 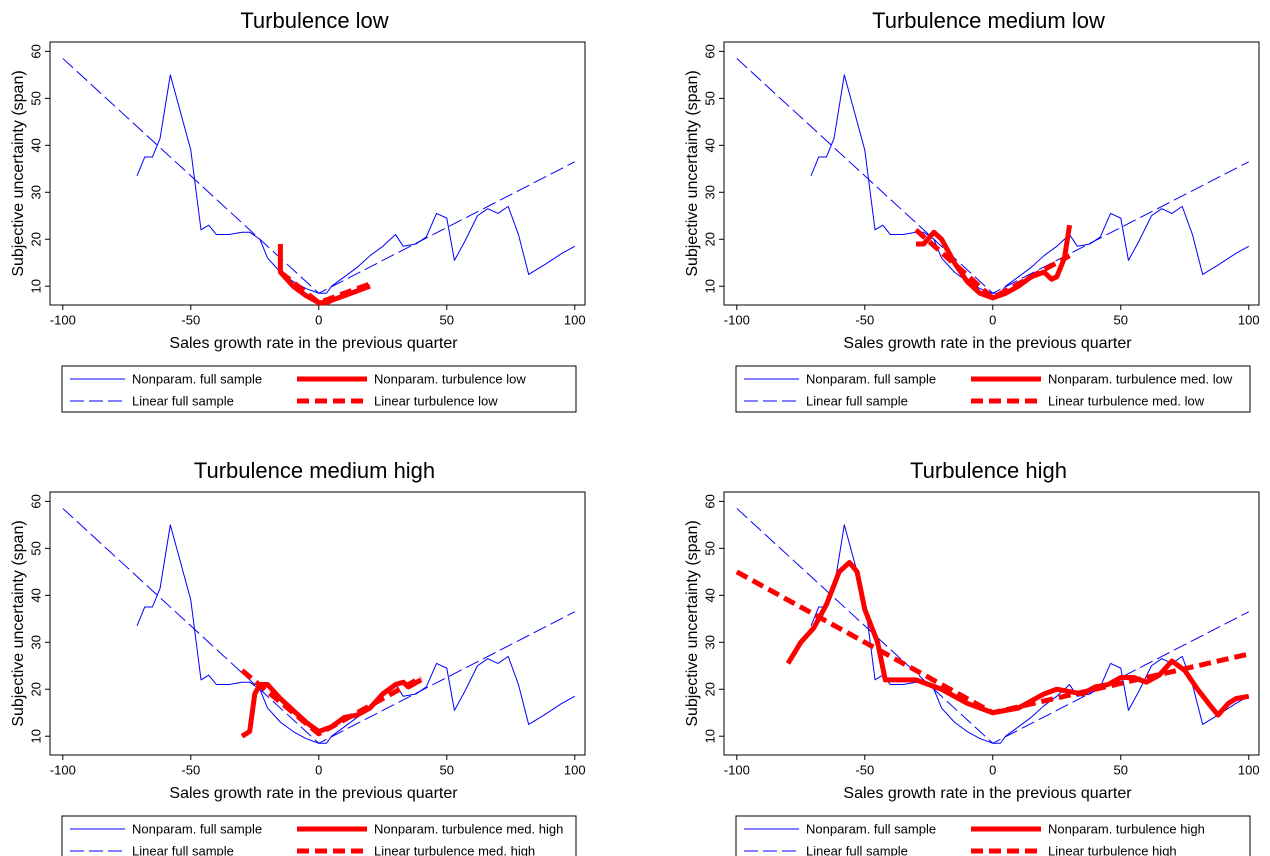 What do you see at coordinates (468, 828) in the screenshot?
I see `legend-label: Nonparam. turbulence med. high` at bounding box center [468, 828].